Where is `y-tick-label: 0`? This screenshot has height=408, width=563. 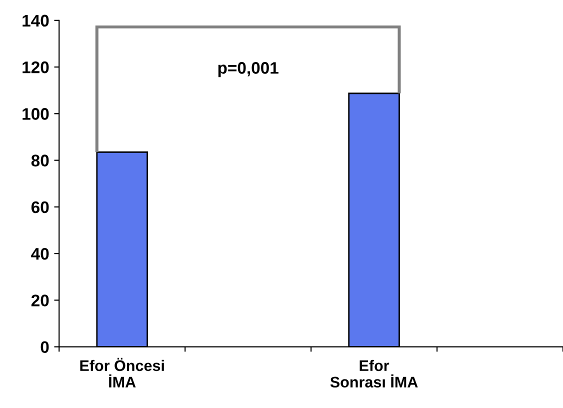 y-tick-label: 0 is located at coordinates (44, 347).